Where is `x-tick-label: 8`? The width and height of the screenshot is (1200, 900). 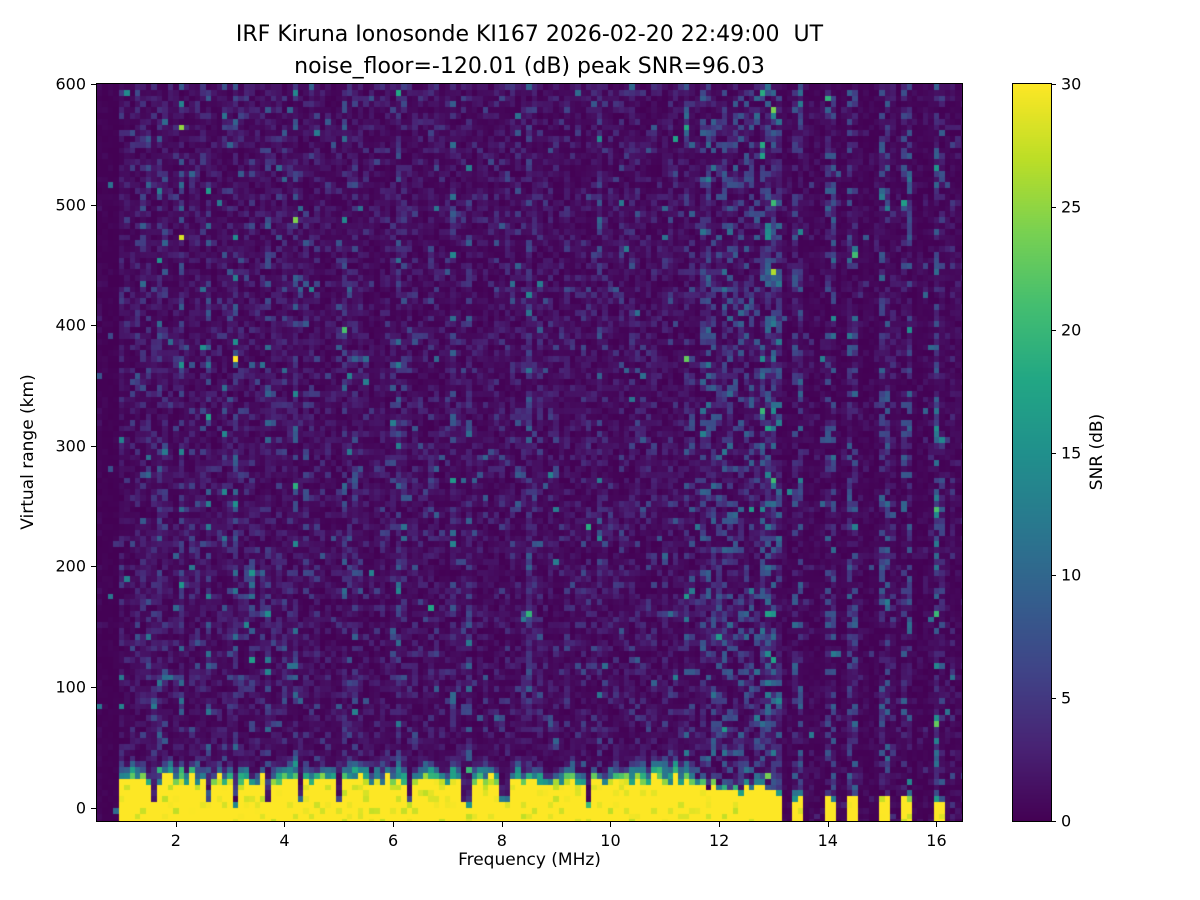 x-tick-label: 8 is located at coordinates (501, 840).